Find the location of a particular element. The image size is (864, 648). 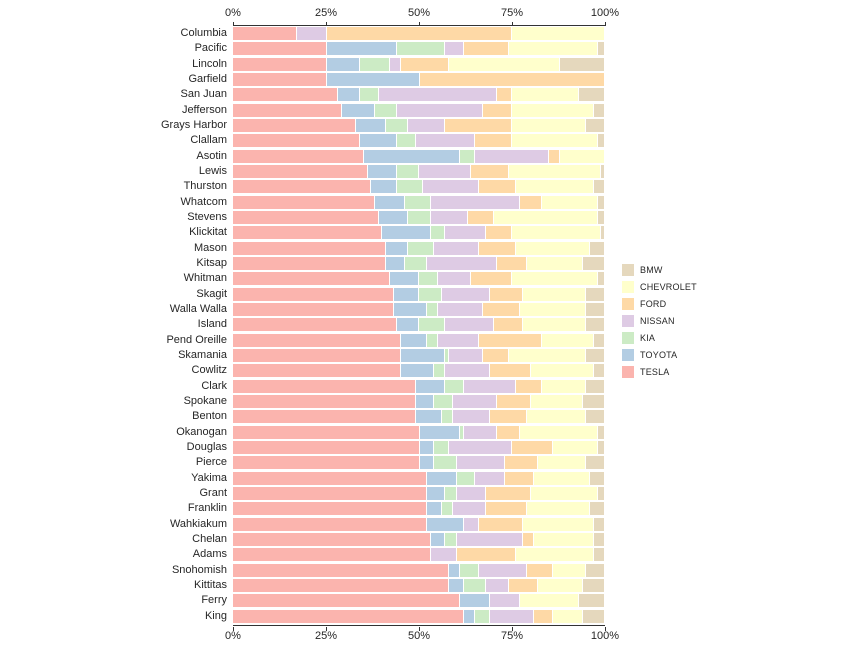

county-label: Lewis is located at coordinates (212, 171).